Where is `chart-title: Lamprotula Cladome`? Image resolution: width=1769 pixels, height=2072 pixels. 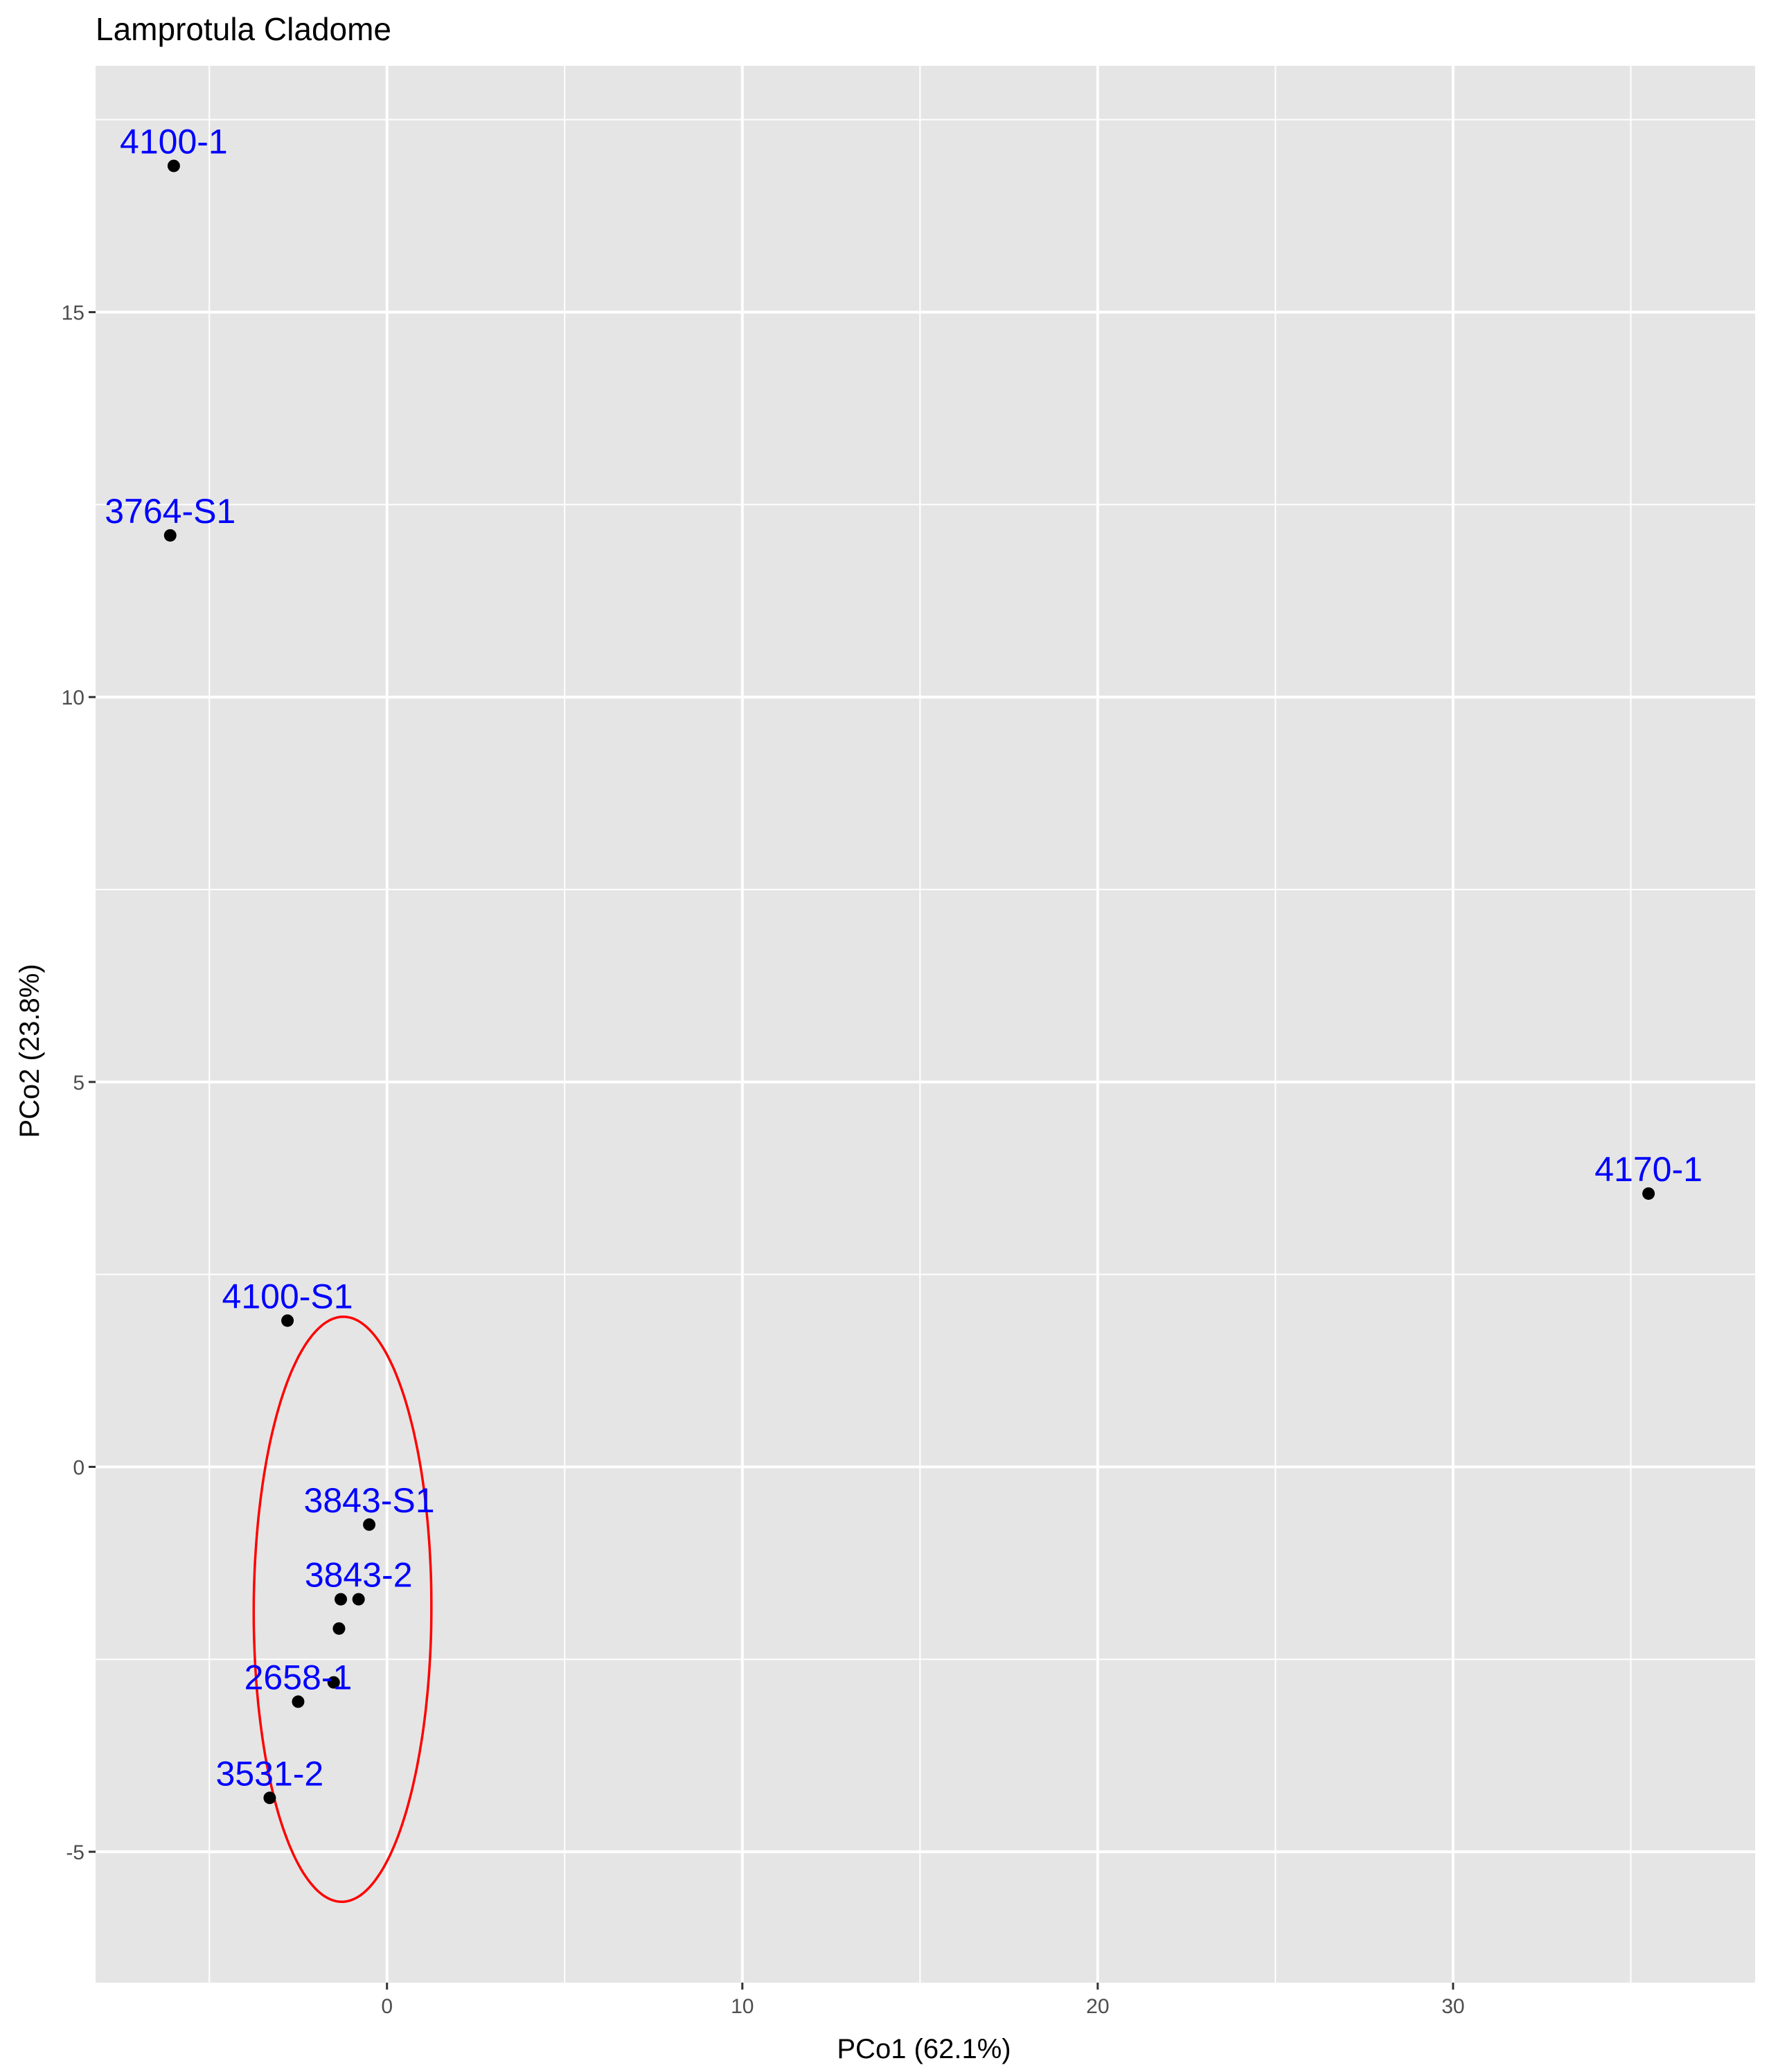
chart-title: Lamprotula Cladome is located at coordinates (243, 29).